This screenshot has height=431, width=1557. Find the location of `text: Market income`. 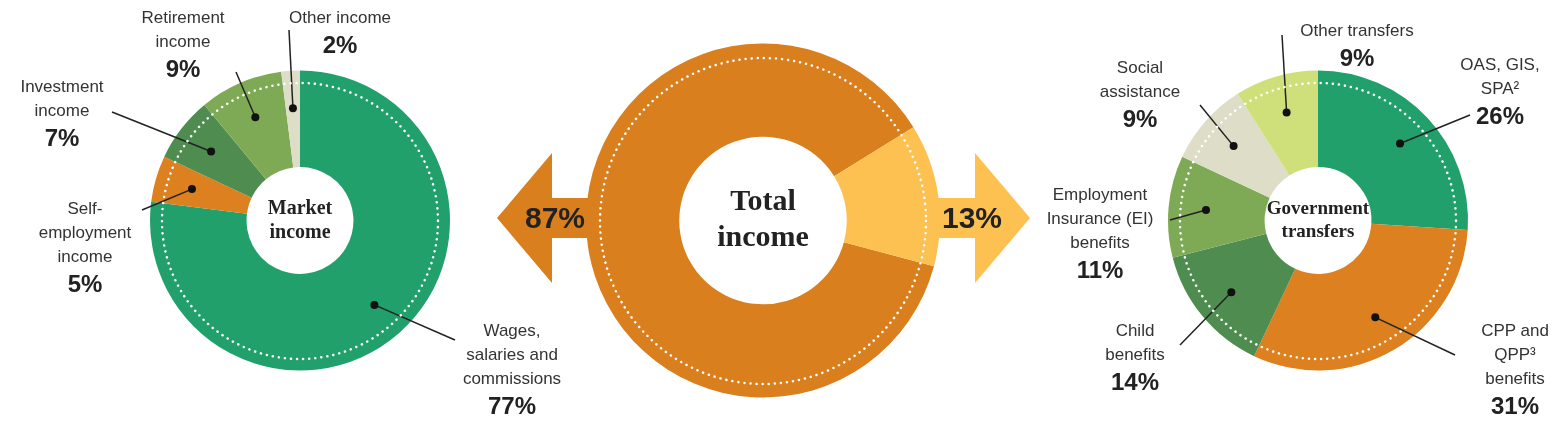

text: Market income is located at coordinates (300, 218).